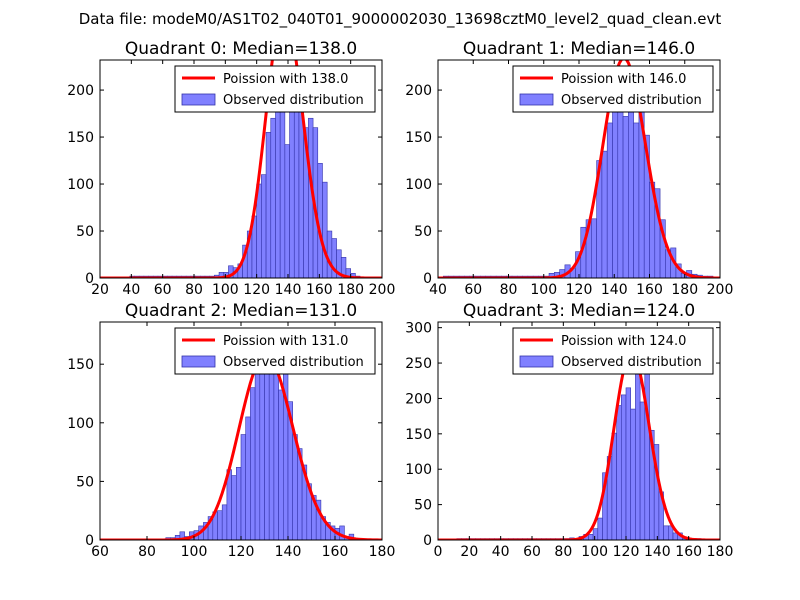 This screenshot has height=600, width=800. What do you see at coordinates (418, 329) in the screenshot?
I see `y-tick-label: 300` at bounding box center [418, 329].